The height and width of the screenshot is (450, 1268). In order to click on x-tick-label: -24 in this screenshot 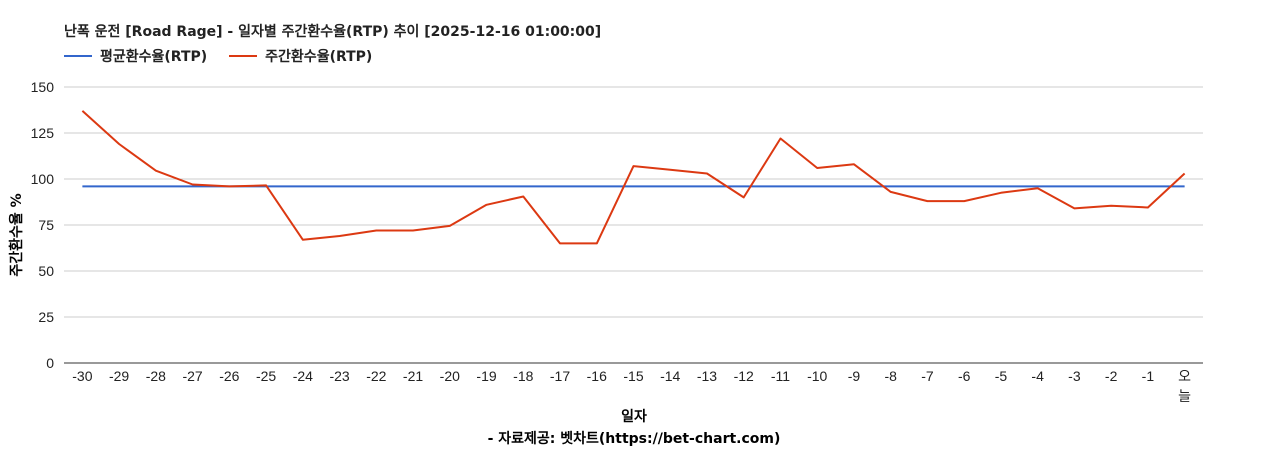, I will do `click(303, 376)`.